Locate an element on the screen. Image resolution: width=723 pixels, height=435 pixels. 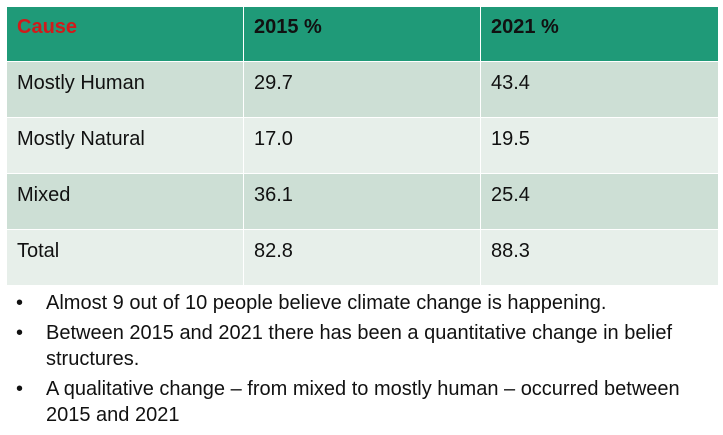
header-cause: Cause is located at coordinates (125, 34).